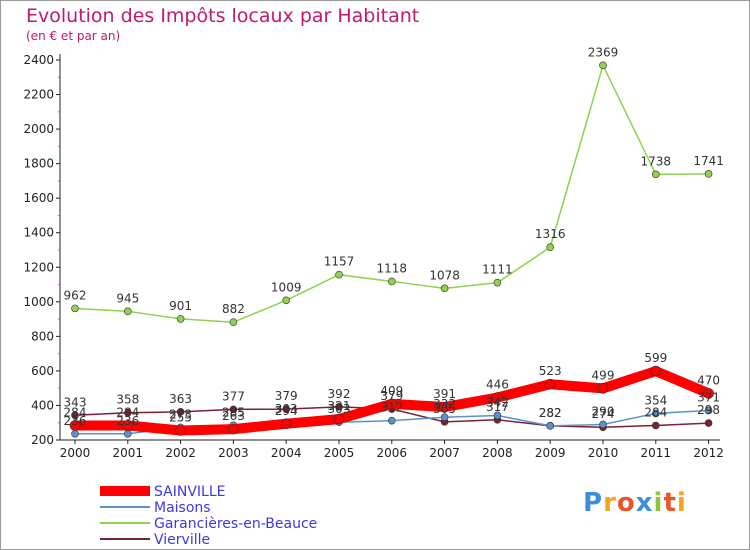 The image size is (750, 550). I want to click on x-tick-label: 2001, so click(128, 453).